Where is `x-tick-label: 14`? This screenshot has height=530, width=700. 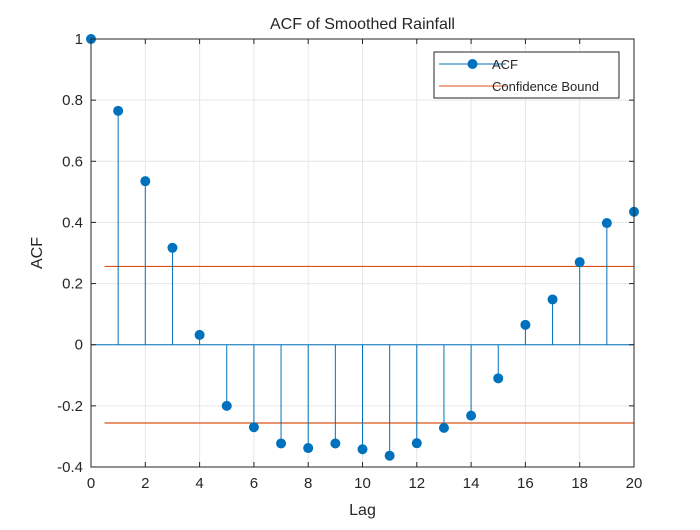
x-tick-label: 14 is located at coordinates (471, 483).